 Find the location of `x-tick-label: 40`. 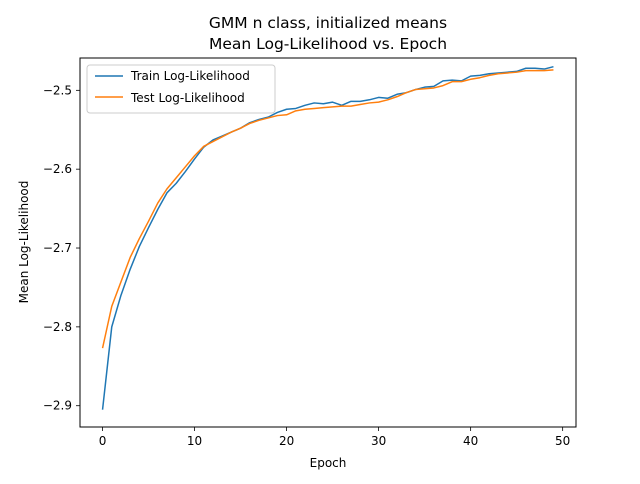

x-tick-label: 40 is located at coordinates (470, 441).